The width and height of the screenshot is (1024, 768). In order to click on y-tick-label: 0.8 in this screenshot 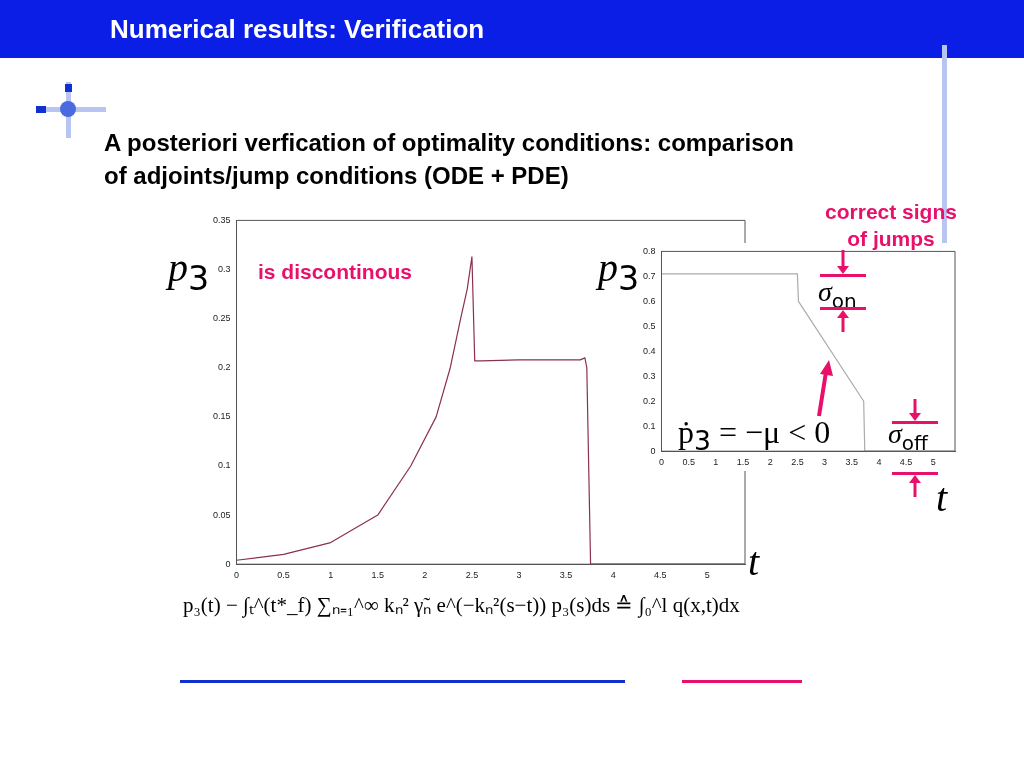, I will do `click(649, 250)`.